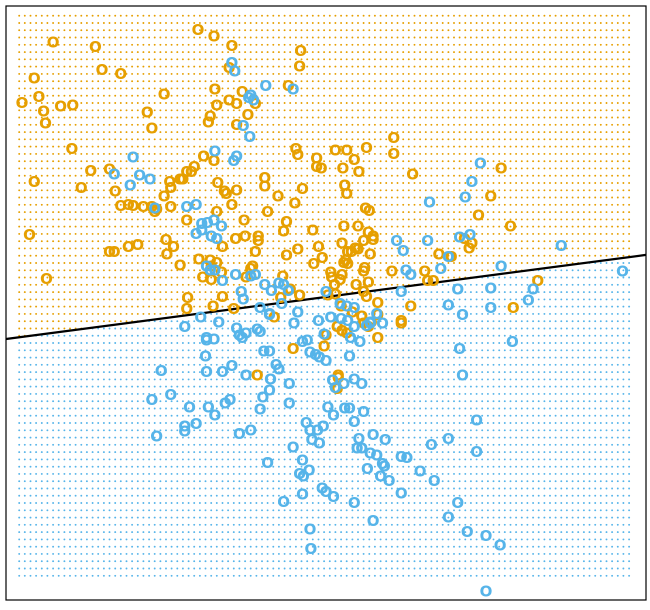 The height and width of the screenshot is (610, 650). What do you see at coordinates (203, 156) in the screenshot?
I see `point-orange-15: O` at bounding box center [203, 156].